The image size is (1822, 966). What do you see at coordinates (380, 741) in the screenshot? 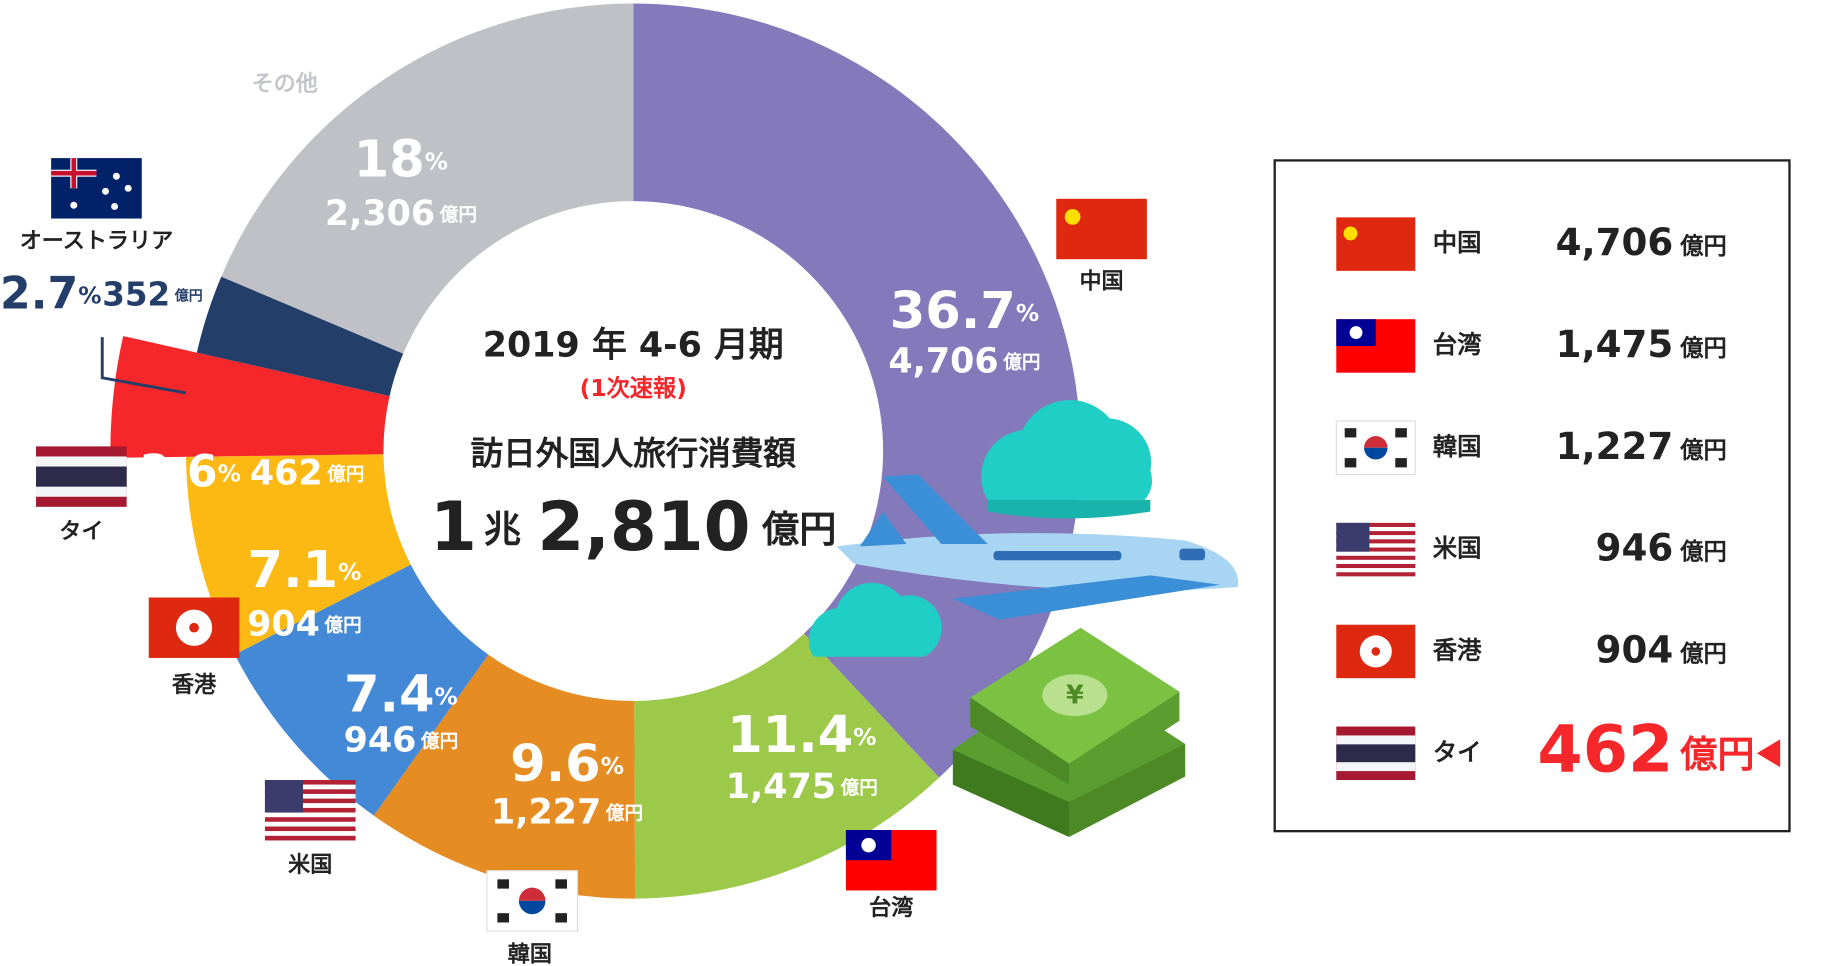
I see `amount-value: 946` at bounding box center [380, 741].